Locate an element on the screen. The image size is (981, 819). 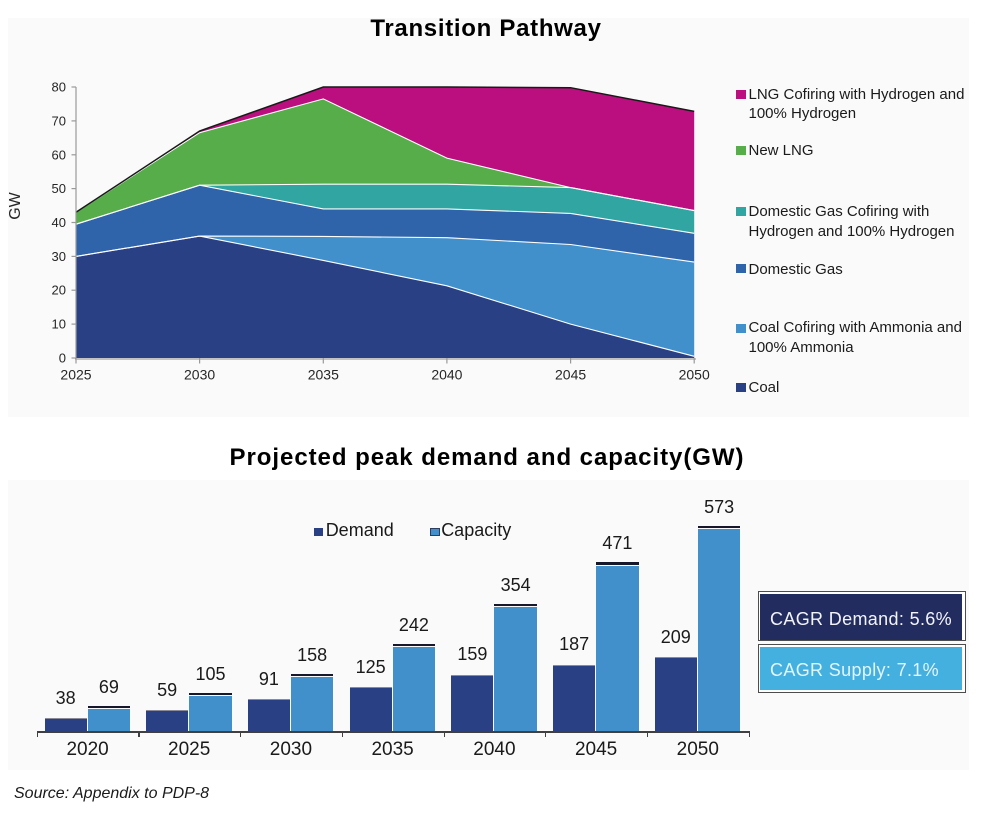
svg-text: 2035 is located at coordinates (323, 375).